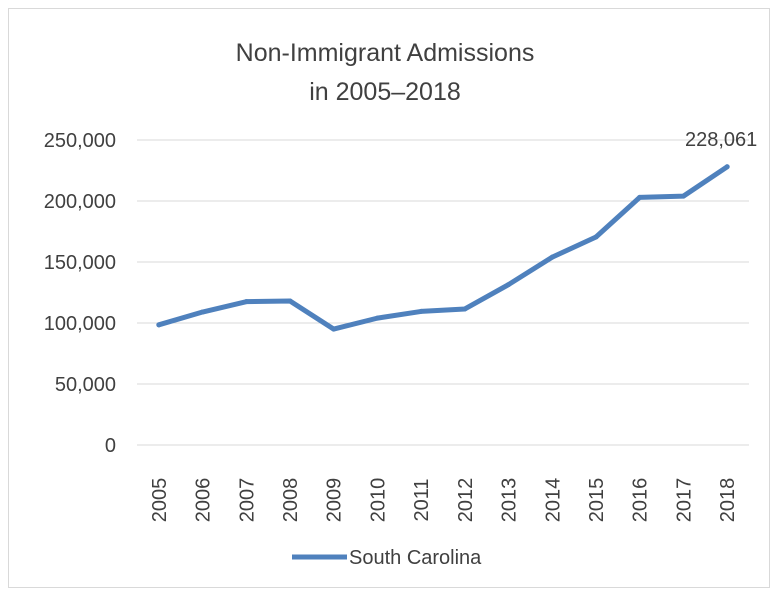 The image size is (780, 593). Describe the element at coordinates (378, 500) in the screenshot. I see `x-tick-label: 2010` at that location.